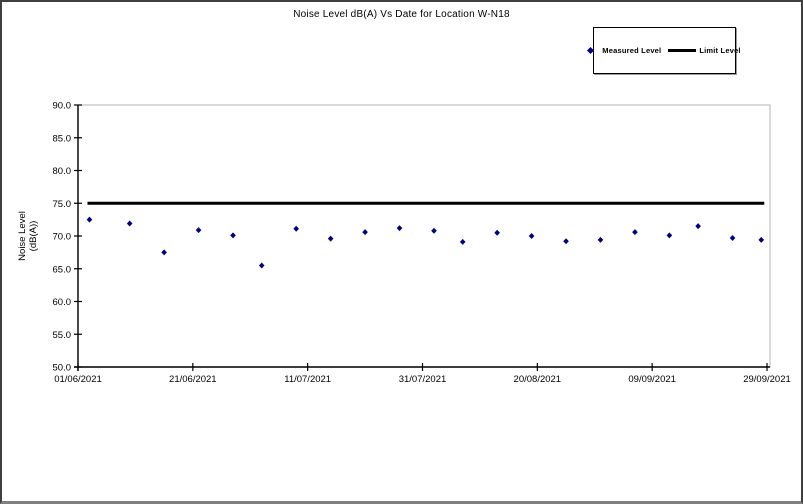 The width and height of the screenshot is (803, 504). What do you see at coordinates (62, 302) in the screenshot?
I see `y-tick-label: 60.0` at bounding box center [62, 302].